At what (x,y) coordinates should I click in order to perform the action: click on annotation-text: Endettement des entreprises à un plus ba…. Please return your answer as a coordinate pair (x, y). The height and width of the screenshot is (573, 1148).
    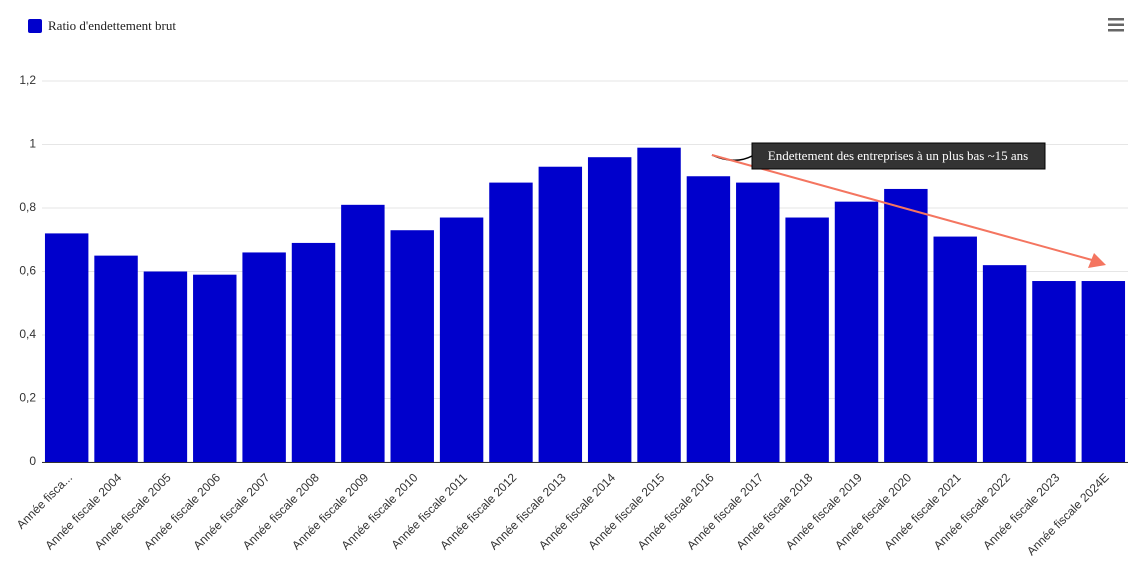
    Looking at the image, I should click on (898, 155).